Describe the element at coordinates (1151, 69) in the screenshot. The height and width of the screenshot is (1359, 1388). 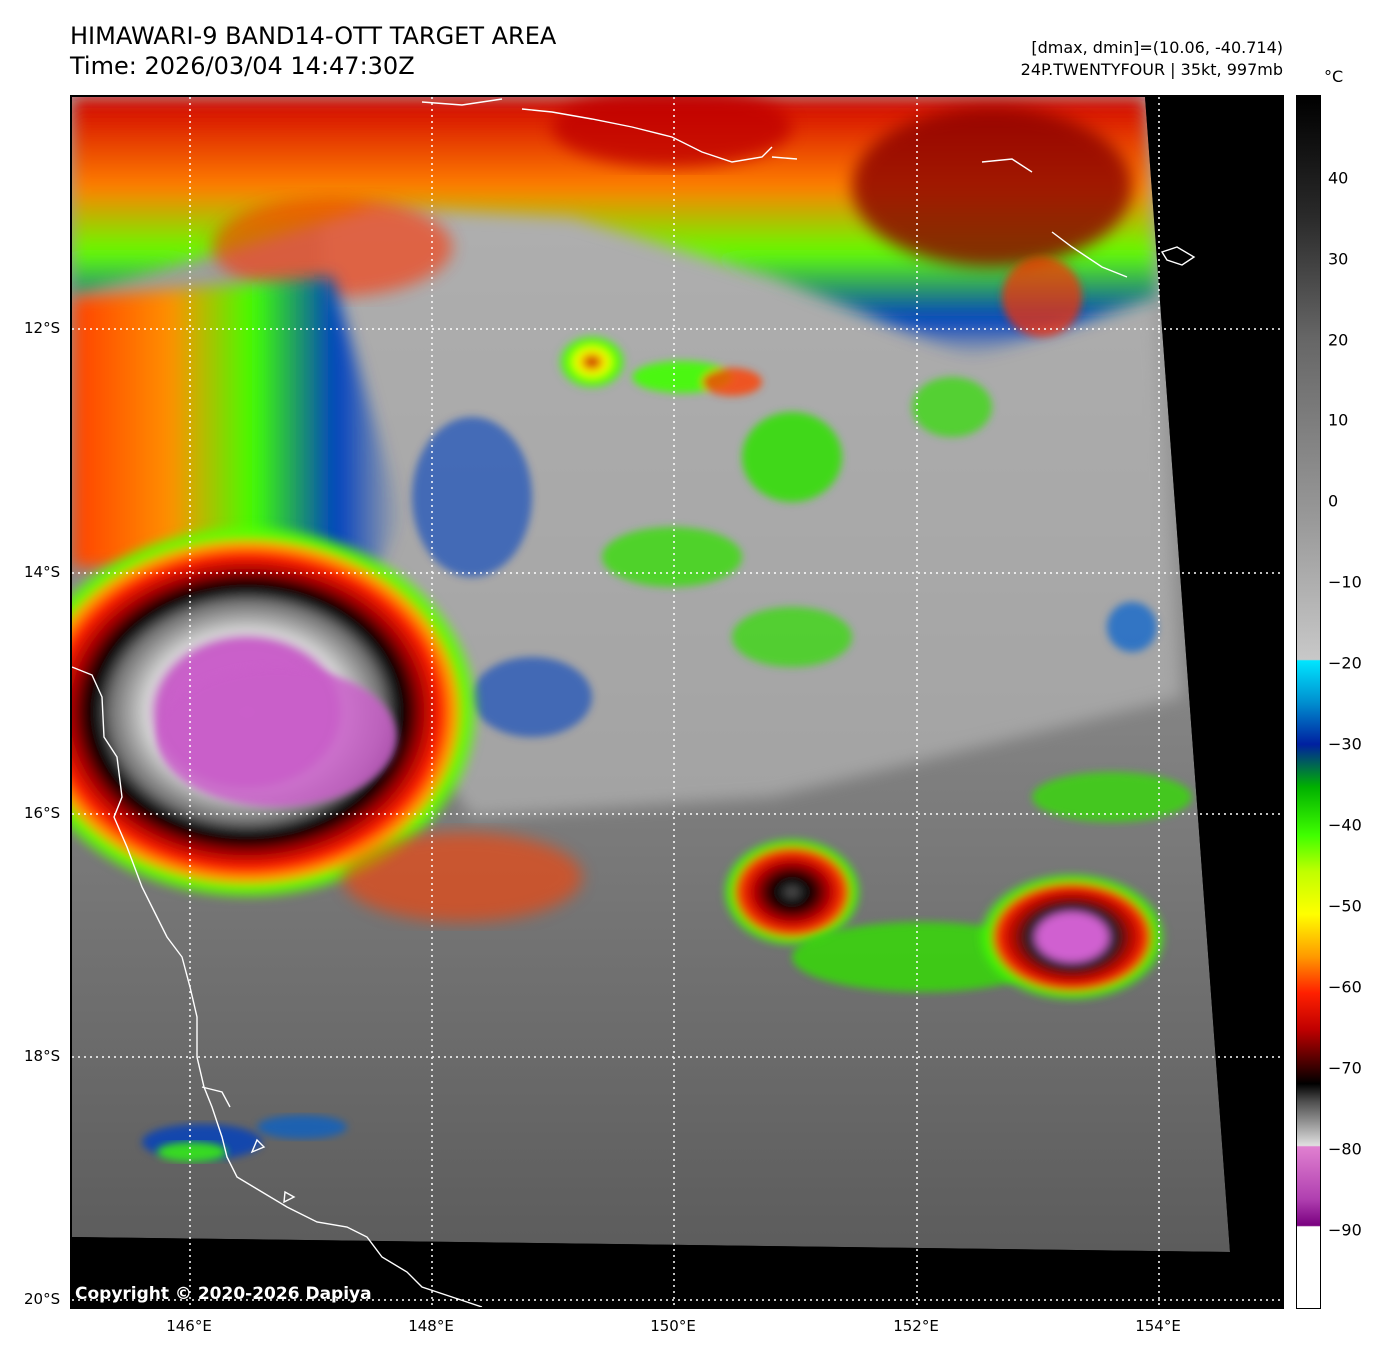
I see `storm-label: 24P.TWENTYFOUR | 35kt, 997mb` at that location.